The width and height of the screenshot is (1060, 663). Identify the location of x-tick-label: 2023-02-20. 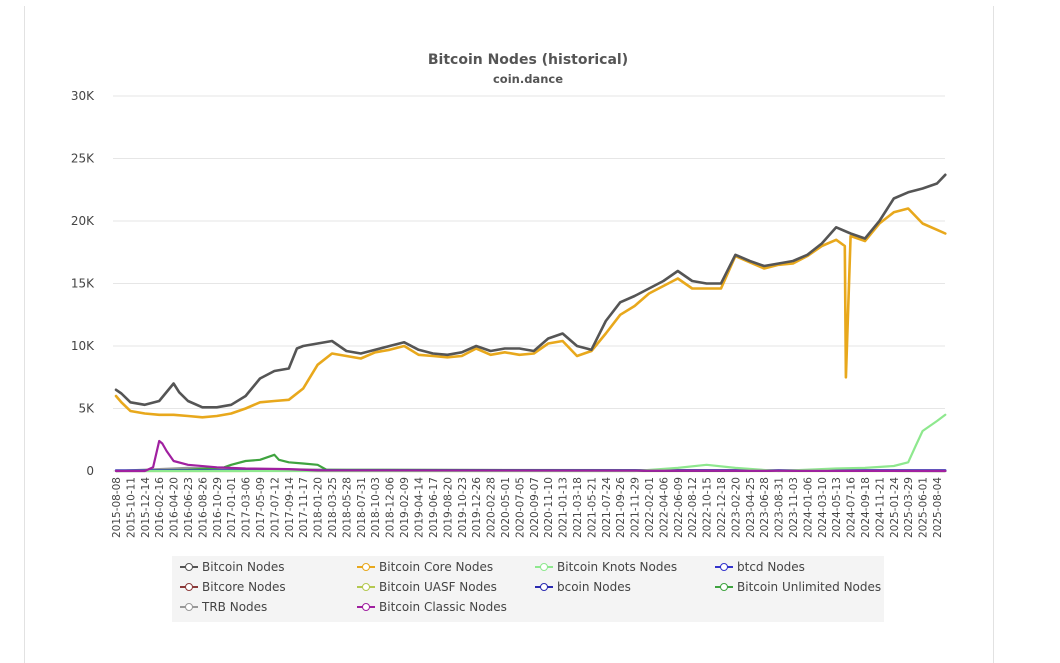
(736, 507).